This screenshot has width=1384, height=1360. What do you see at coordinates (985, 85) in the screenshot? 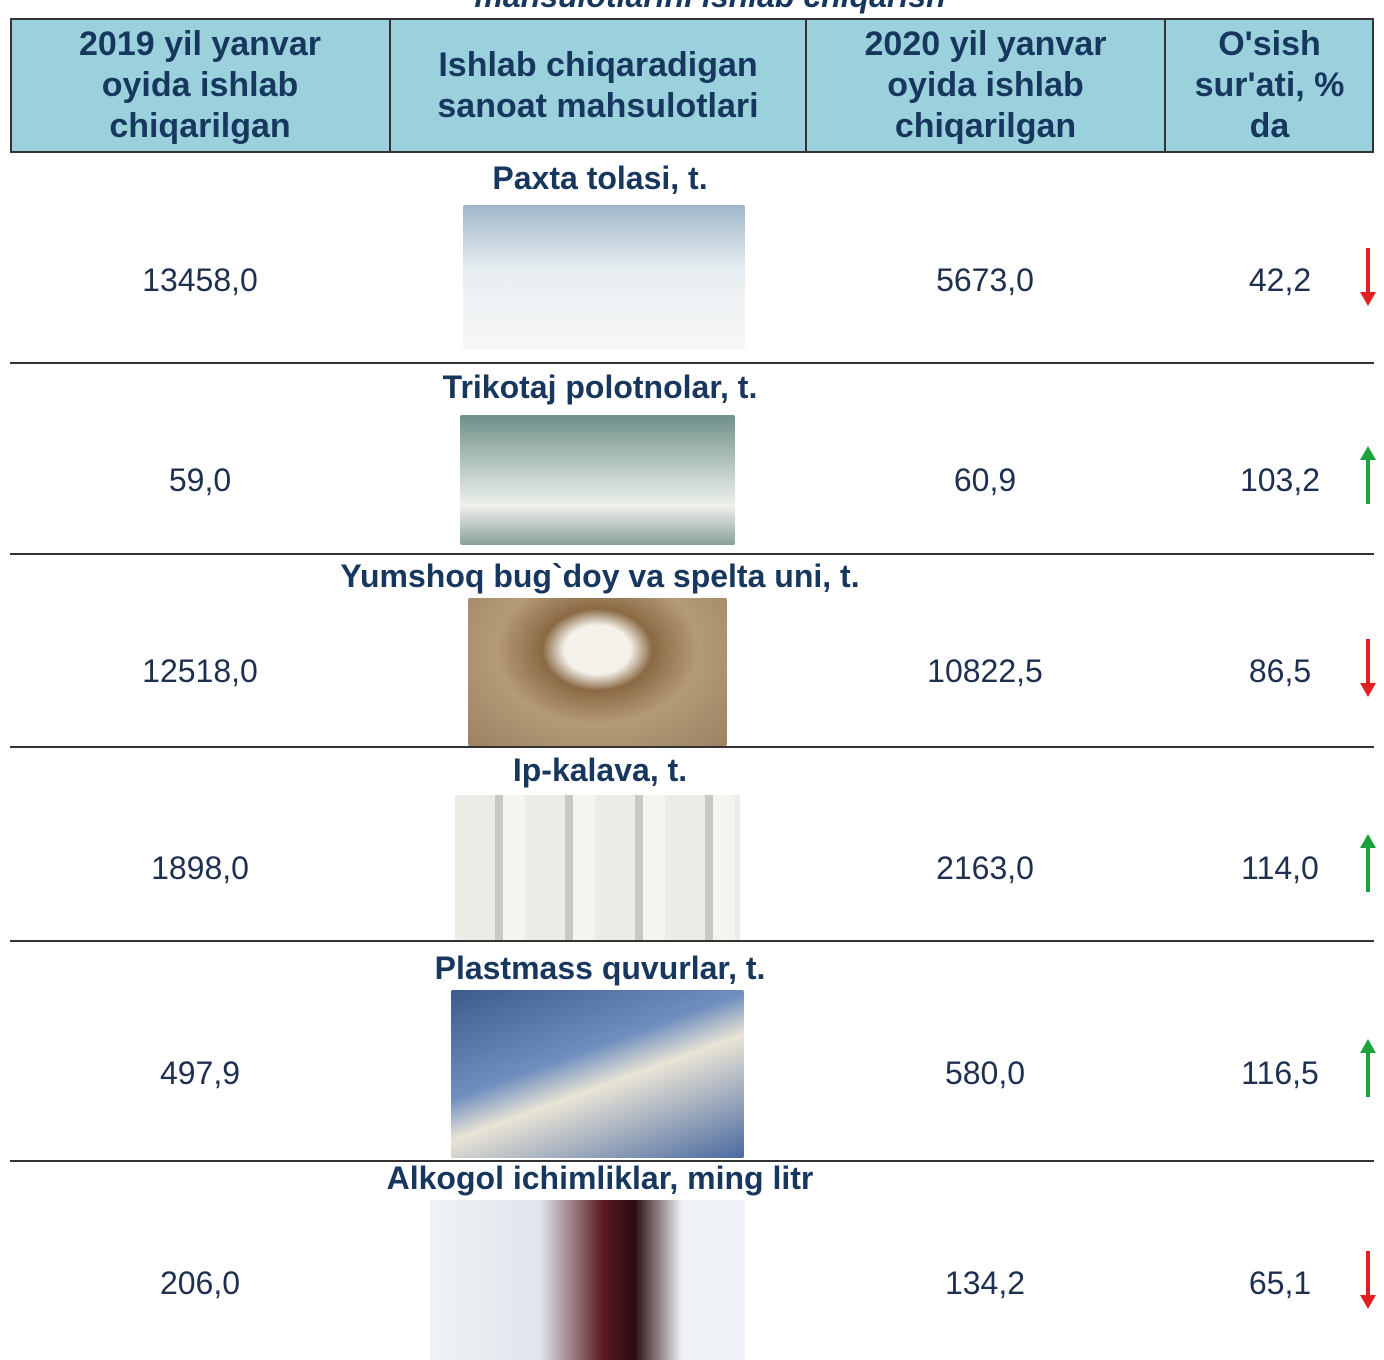
I see `header-cell: 2020 yil yanvar oyida ishlab chiqarilgan` at bounding box center [985, 85].